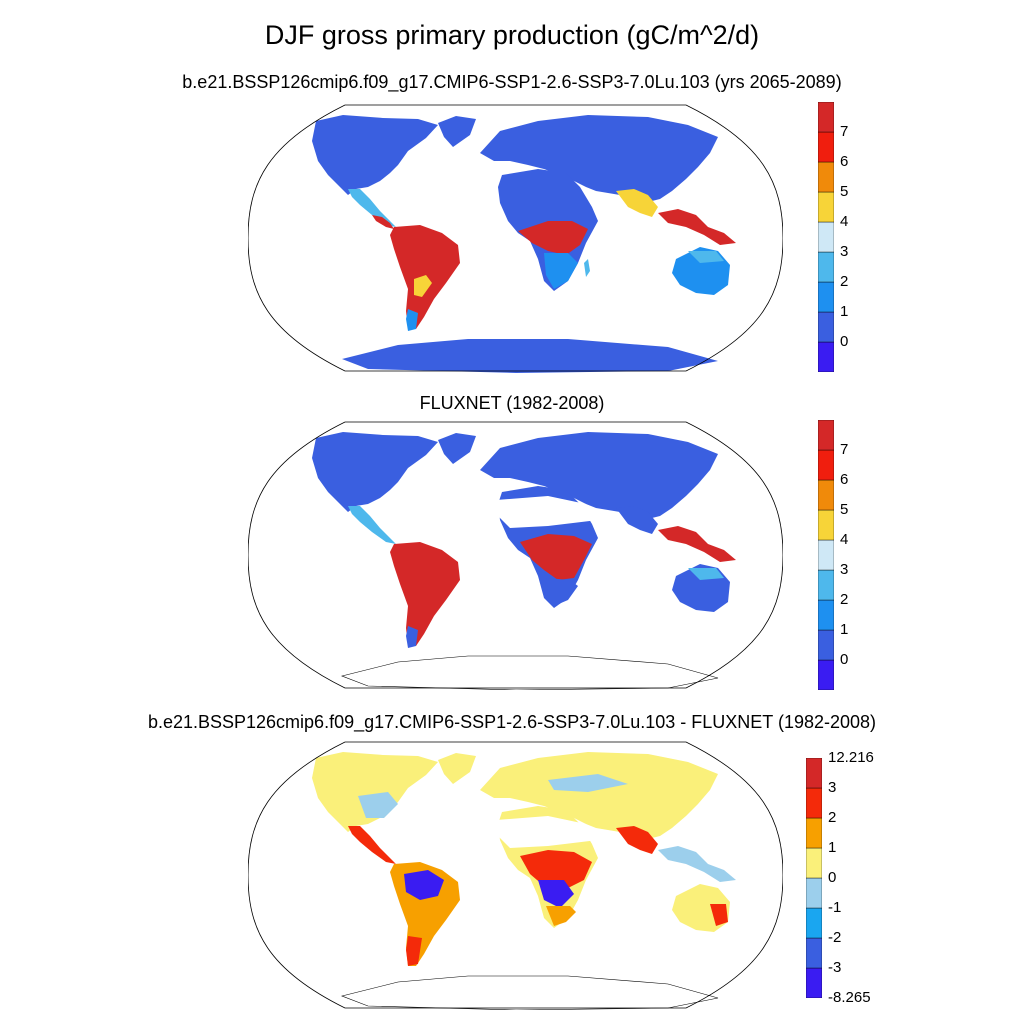 This screenshot has height=1024, width=1024. Describe the element at coordinates (512, 403) in the screenshot. I see `panel-2-title: FLUXNET (1982-2008)` at that location.